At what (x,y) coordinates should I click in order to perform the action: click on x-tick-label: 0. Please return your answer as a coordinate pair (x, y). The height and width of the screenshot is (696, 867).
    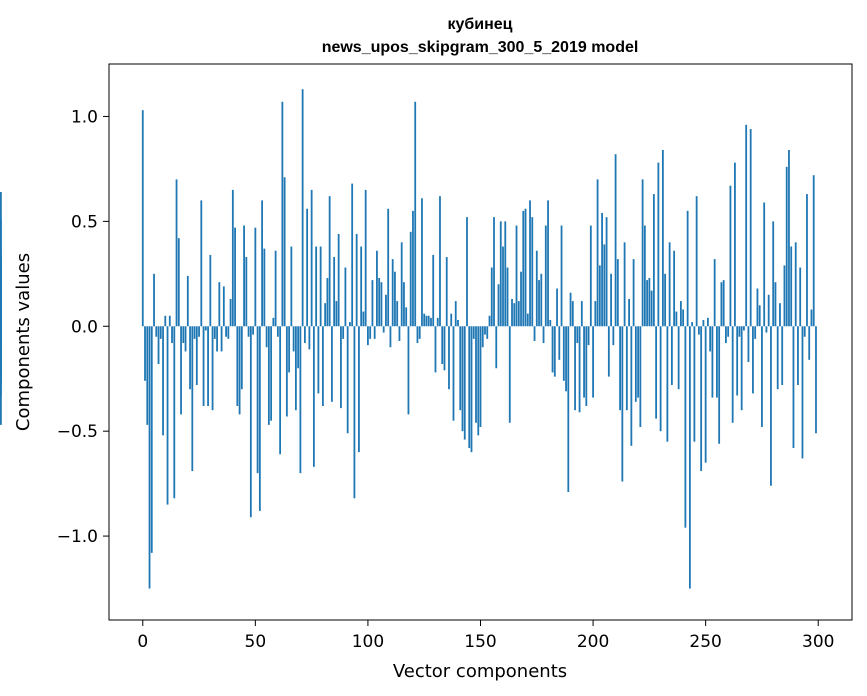
    Looking at the image, I should click on (142, 642).